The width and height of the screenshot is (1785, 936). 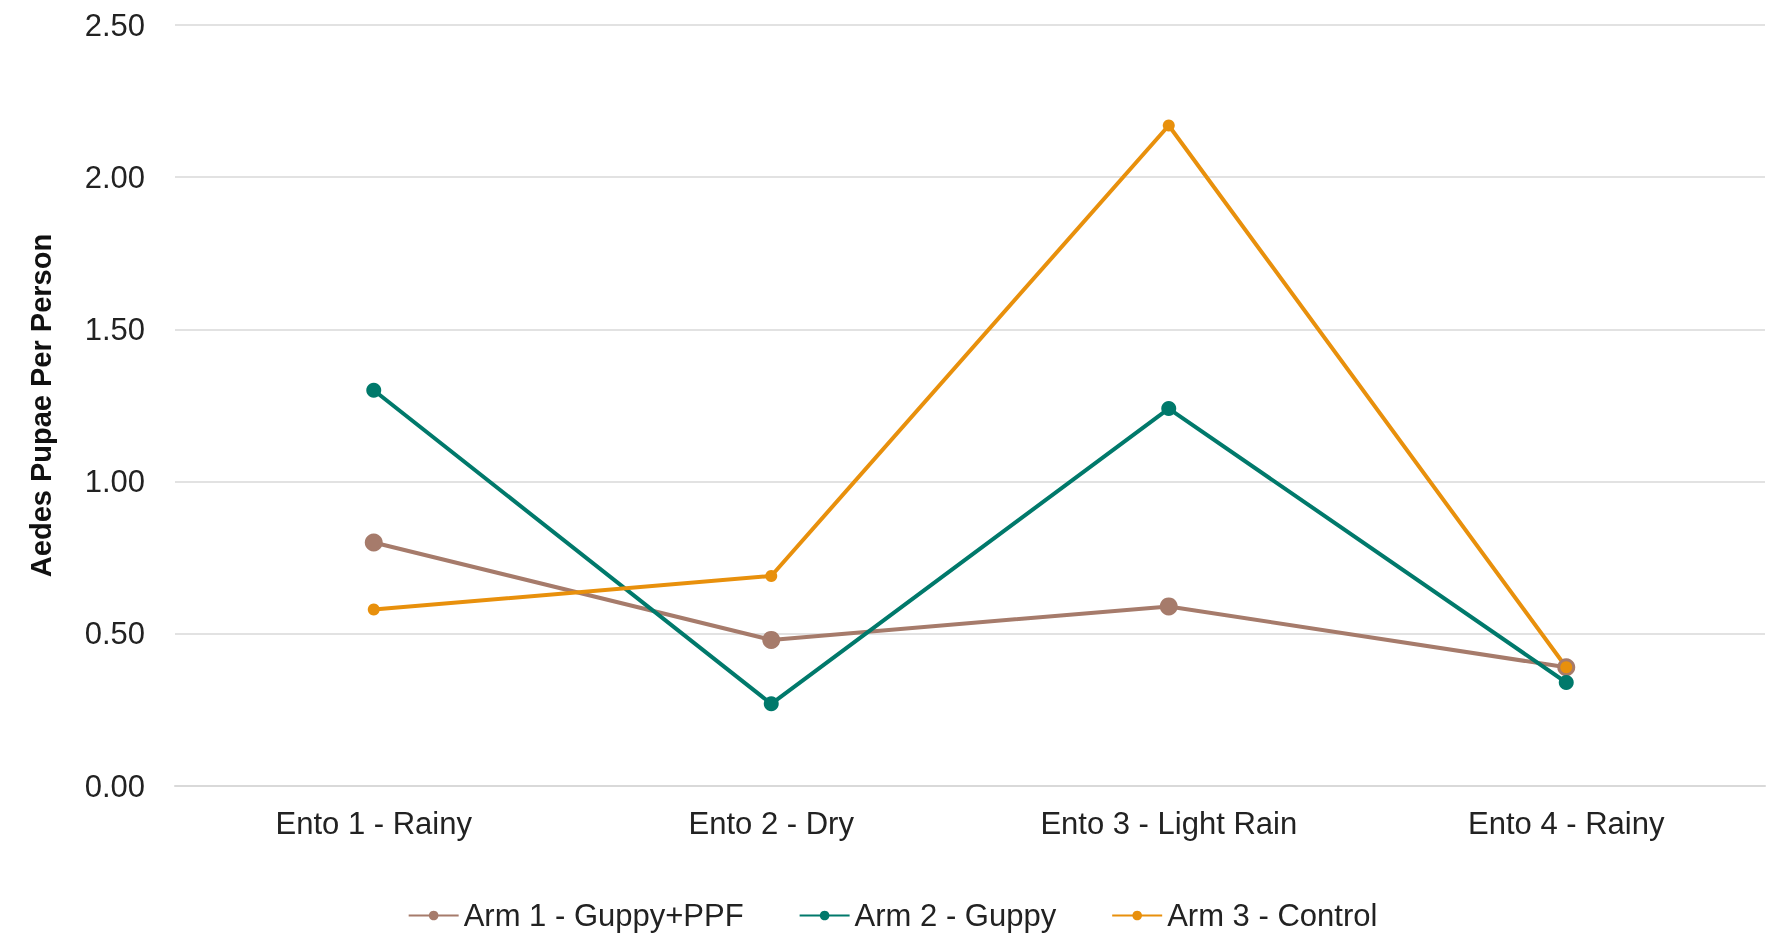 What do you see at coordinates (114, 786) in the screenshot?
I see `y-tick-label: 0.00` at bounding box center [114, 786].